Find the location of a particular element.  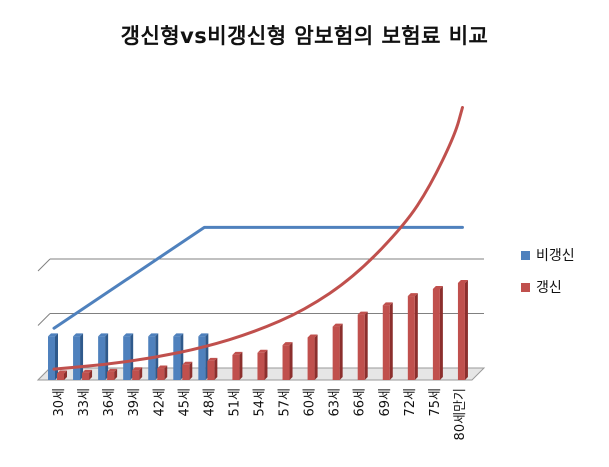

legend-swatch-renewal is located at coordinates (525, 287).